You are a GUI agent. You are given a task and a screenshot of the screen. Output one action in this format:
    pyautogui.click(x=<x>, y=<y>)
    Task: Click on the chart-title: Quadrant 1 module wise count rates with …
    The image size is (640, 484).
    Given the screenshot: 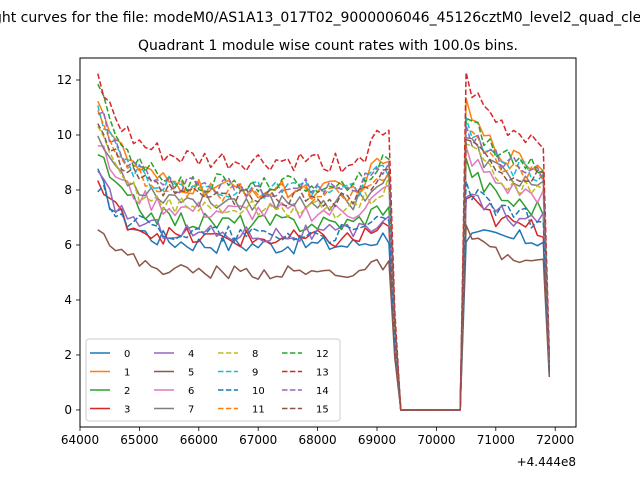 What is the action you would take?
    pyautogui.click(x=328, y=46)
    